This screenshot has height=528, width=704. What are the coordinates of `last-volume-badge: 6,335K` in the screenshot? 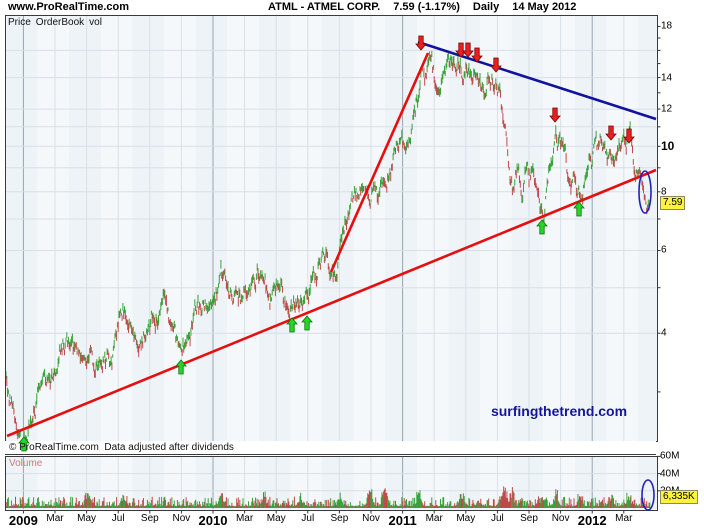 It's located at (679, 497).